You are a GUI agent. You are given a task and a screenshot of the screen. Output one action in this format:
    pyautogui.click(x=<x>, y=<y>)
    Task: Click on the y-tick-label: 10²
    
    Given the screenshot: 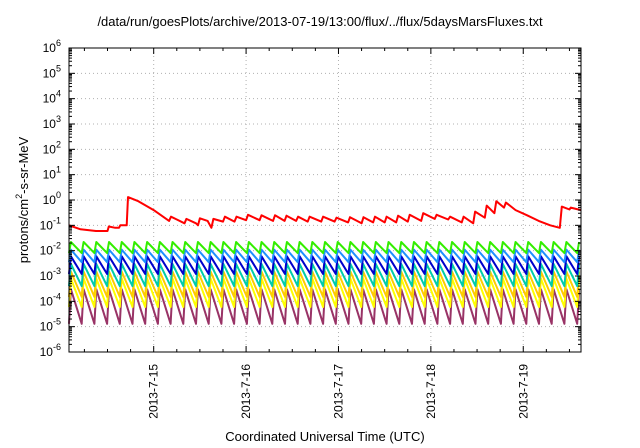 What is the action you would take?
    pyautogui.click(x=52, y=147)
    